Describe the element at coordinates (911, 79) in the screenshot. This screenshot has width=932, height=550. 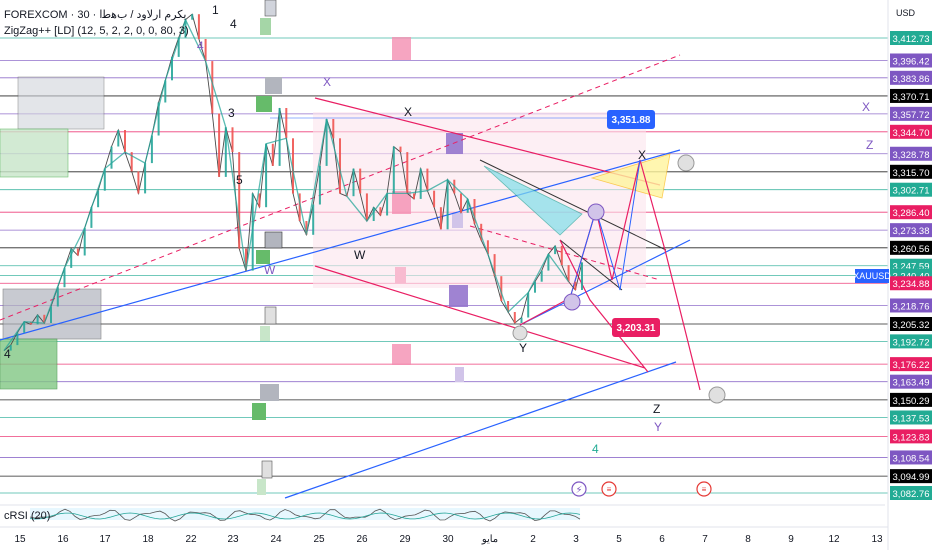
I see `y-tick-label: 3,383.86` at that location.